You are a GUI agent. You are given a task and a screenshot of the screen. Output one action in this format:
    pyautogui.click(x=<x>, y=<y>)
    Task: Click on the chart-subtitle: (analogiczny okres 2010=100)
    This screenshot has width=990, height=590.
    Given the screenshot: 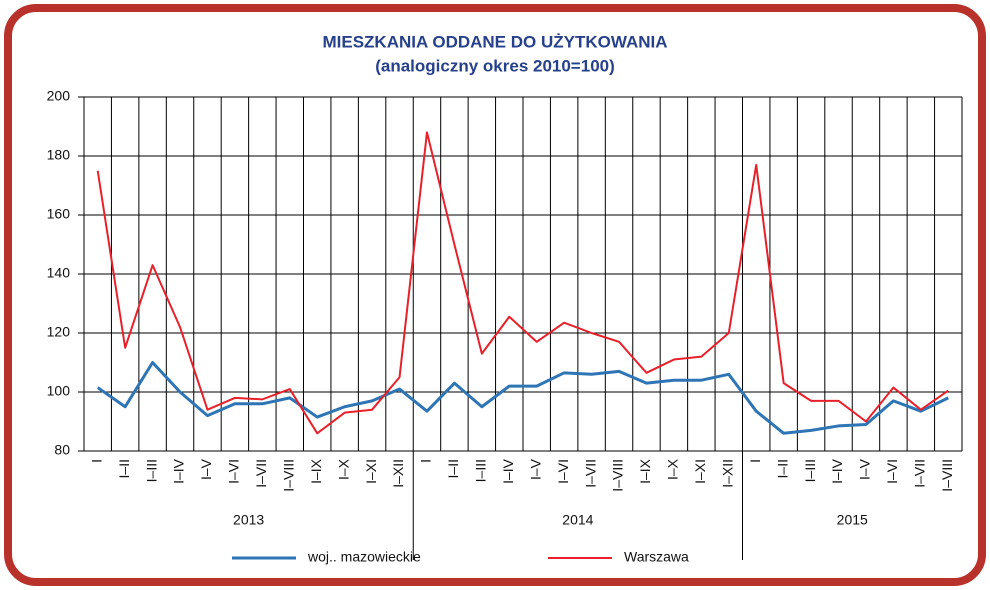 What is the action you would take?
    pyautogui.click(x=495, y=65)
    